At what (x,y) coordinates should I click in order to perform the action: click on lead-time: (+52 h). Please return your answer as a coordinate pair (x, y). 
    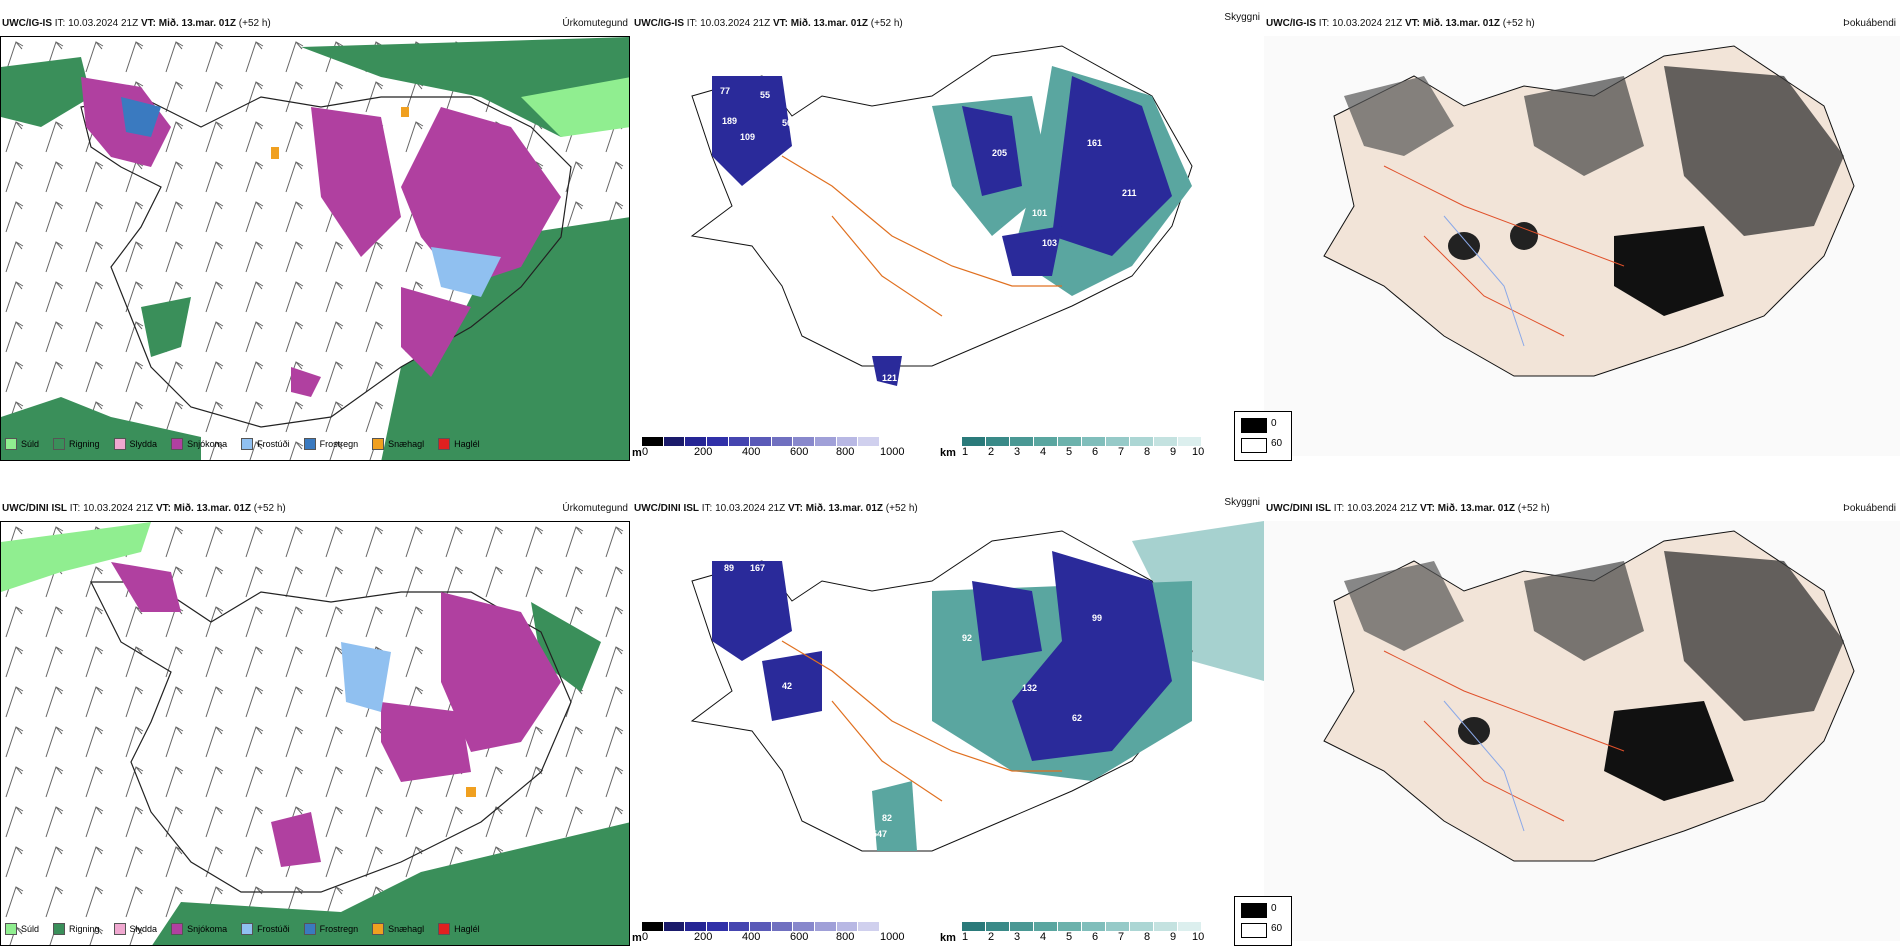
    Looking at the image, I should click on (1533, 508).